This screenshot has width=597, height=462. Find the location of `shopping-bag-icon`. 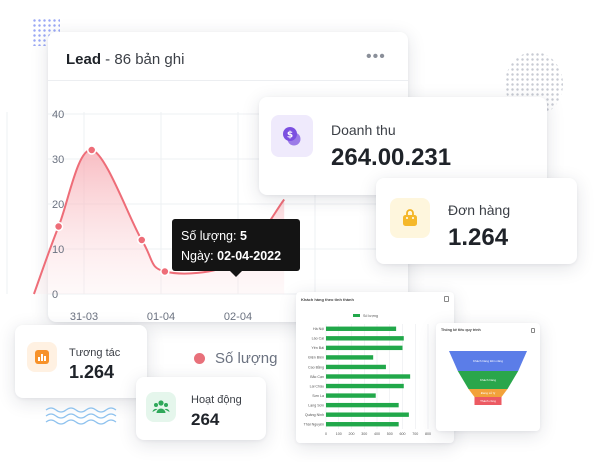

shopping-bag-icon is located at coordinates (410, 218).